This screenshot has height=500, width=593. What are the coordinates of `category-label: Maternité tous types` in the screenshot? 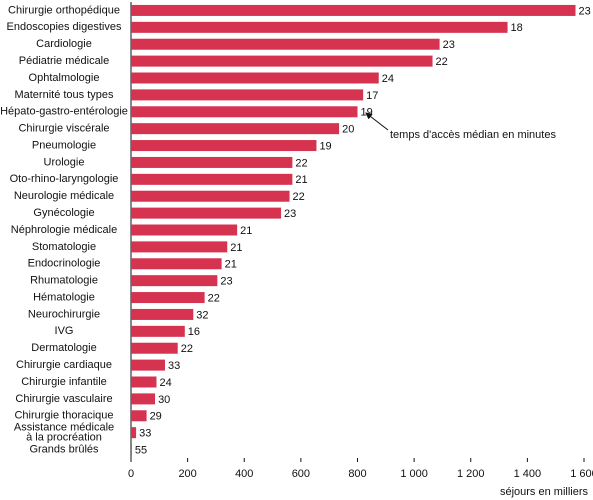 It's located at (64, 95).